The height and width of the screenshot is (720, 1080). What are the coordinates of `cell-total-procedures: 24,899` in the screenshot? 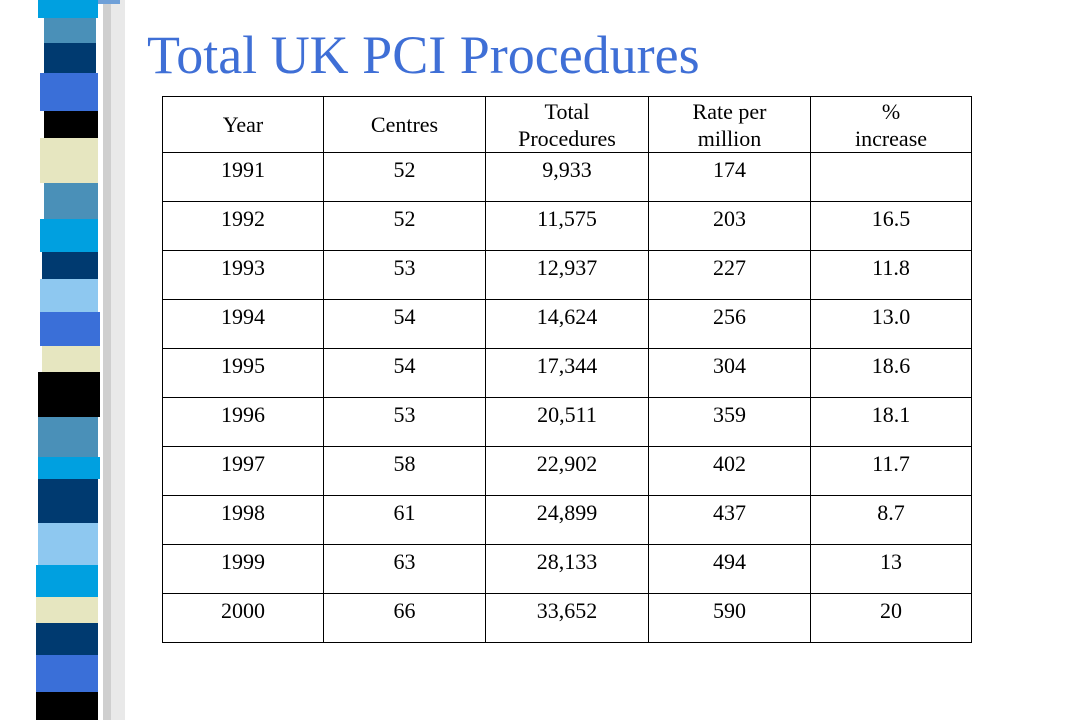 It's located at (567, 520).